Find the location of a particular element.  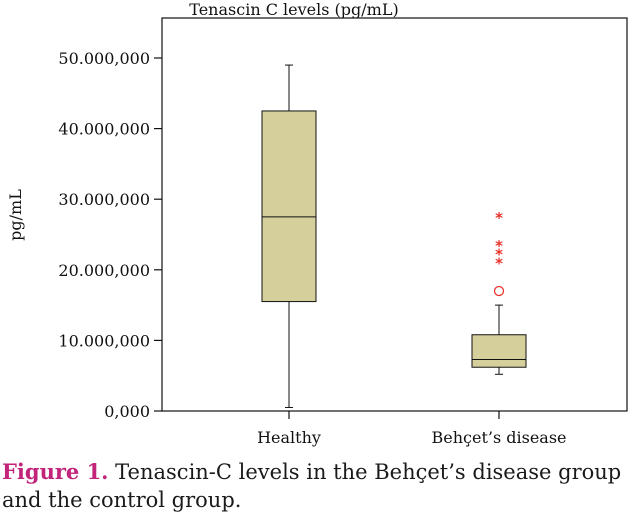

y-tick-label: 30.000,000 is located at coordinates (104, 199).